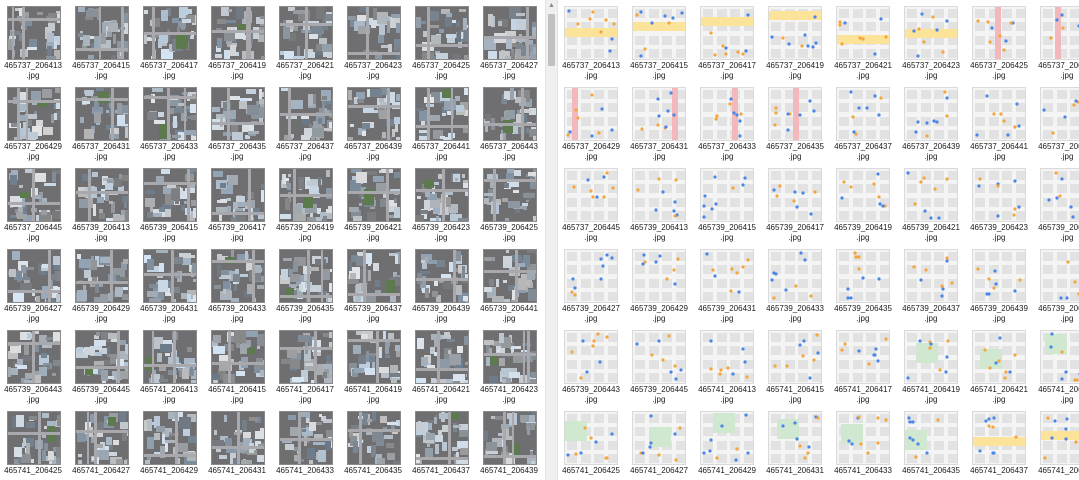 This screenshot has width=1079, height=480. What do you see at coordinates (659, 365) in the screenshot?
I see `map-file-item: 465739_206445 .jpg` at bounding box center [659, 365].